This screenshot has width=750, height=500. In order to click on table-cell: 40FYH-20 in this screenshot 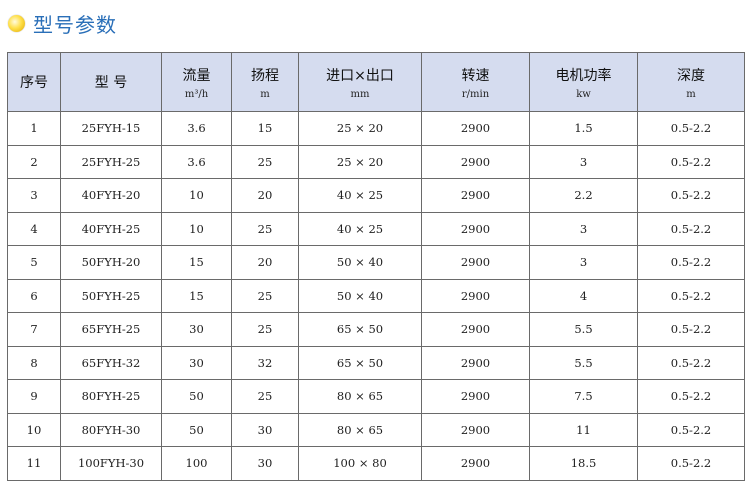, I will do `click(111, 195)`.